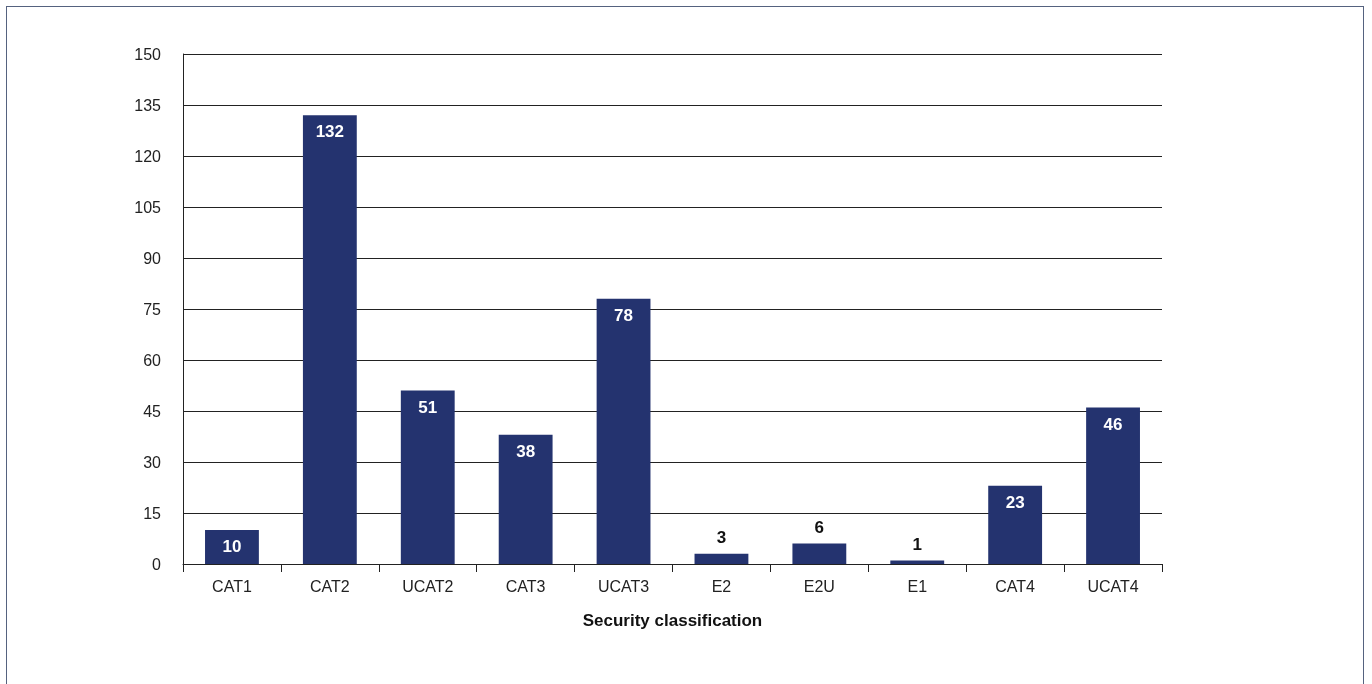  Describe the element at coordinates (1015, 502) in the screenshot. I see `data-label: 23` at that location.